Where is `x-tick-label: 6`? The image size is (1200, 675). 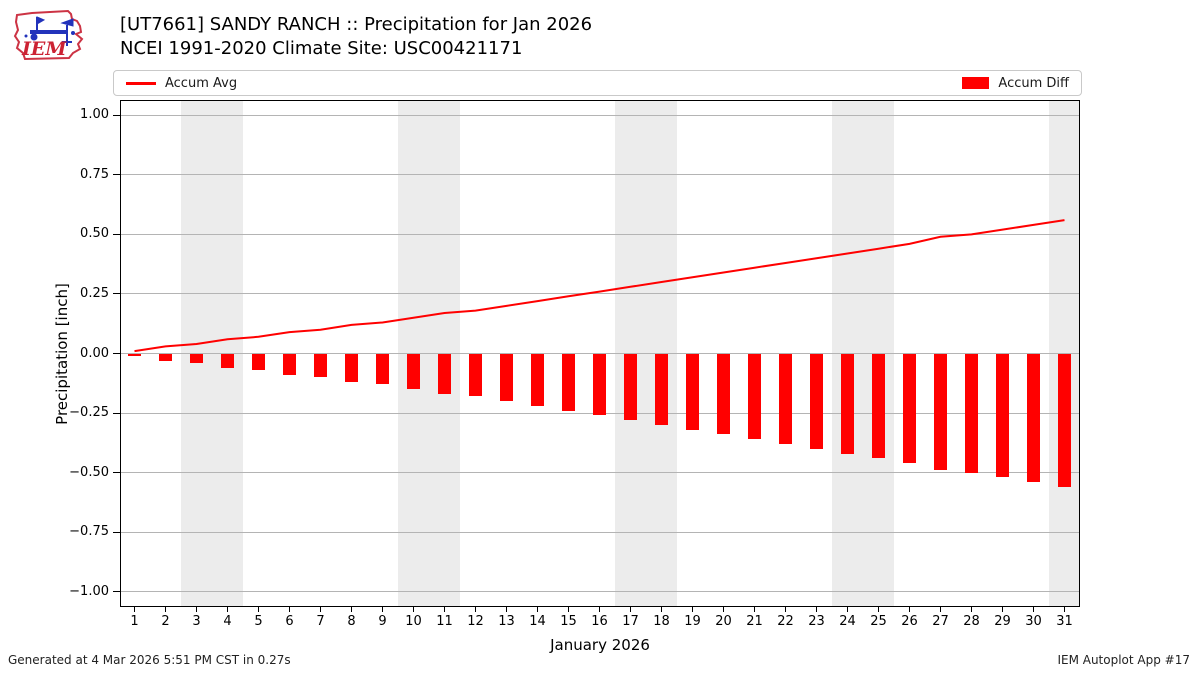 x-tick-label: 6 is located at coordinates (289, 621).